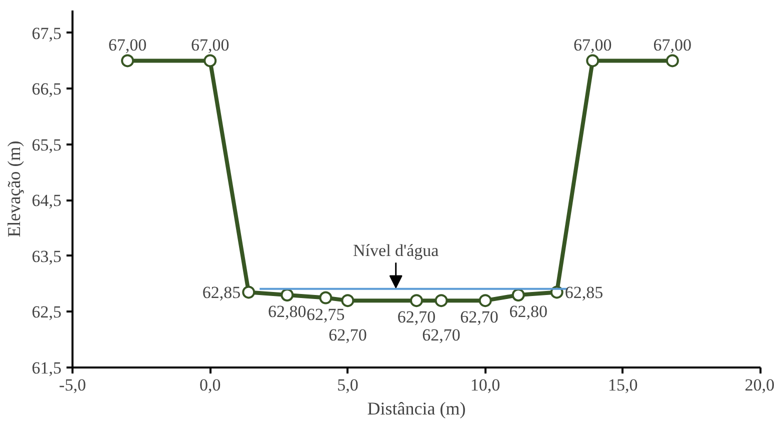  What do you see at coordinates (72, 385) in the screenshot?
I see `x-tick-label: -5,0` at bounding box center [72, 385].